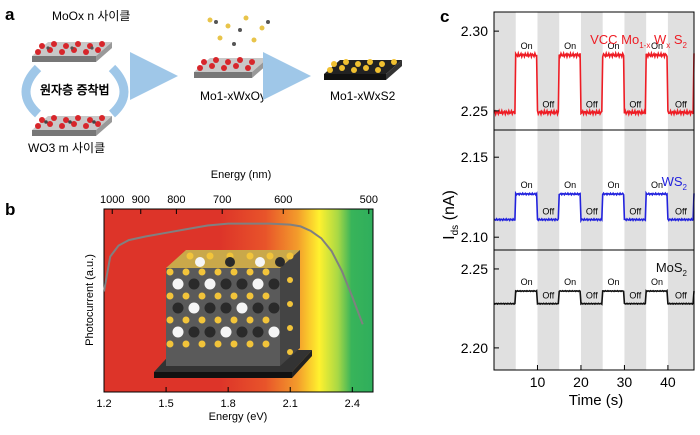 The height and width of the screenshot is (435, 700). What do you see at coordinates (233, 314) in the screenshot?
I see `b-crystal-illustration` at bounding box center [233, 314].